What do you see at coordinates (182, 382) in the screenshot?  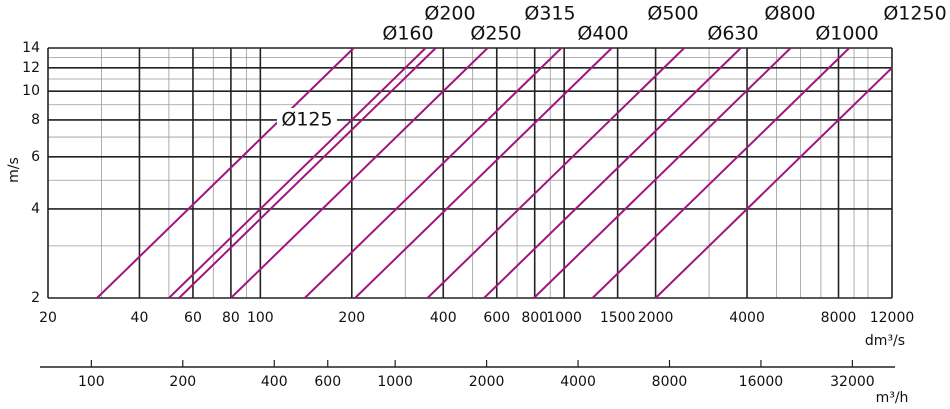 I see `x2-tick-label: 200` at bounding box center [182, 382].